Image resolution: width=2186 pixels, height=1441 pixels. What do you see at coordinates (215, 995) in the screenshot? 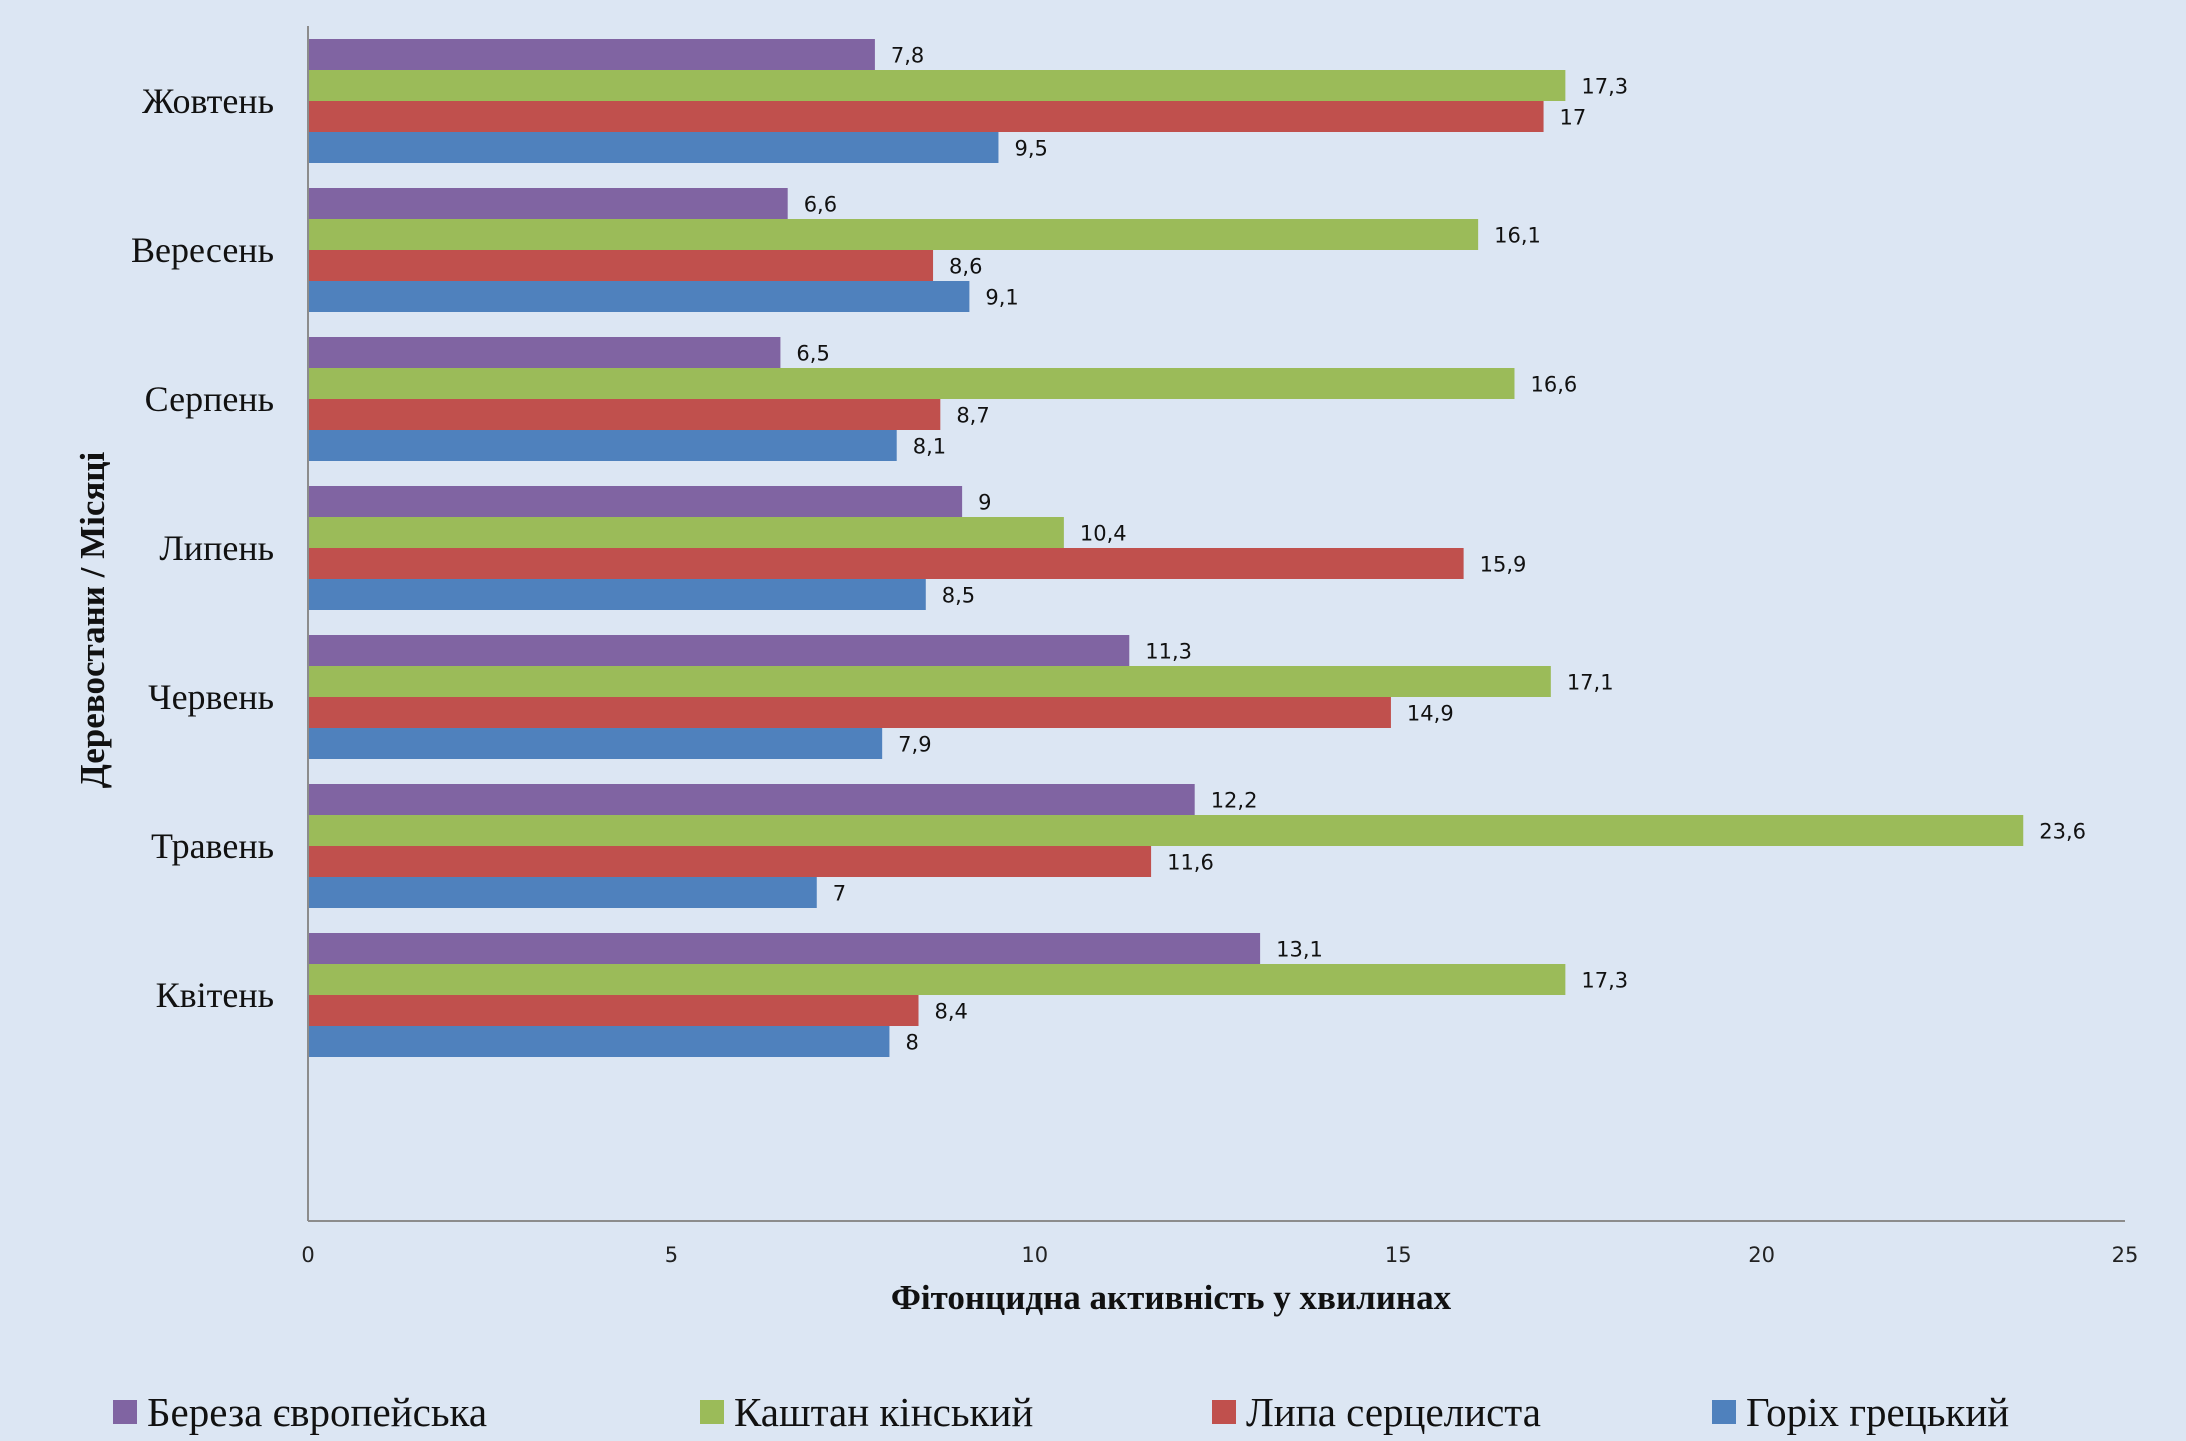
I see `category-label-1: Квітень` at bounding box center [215, 995].